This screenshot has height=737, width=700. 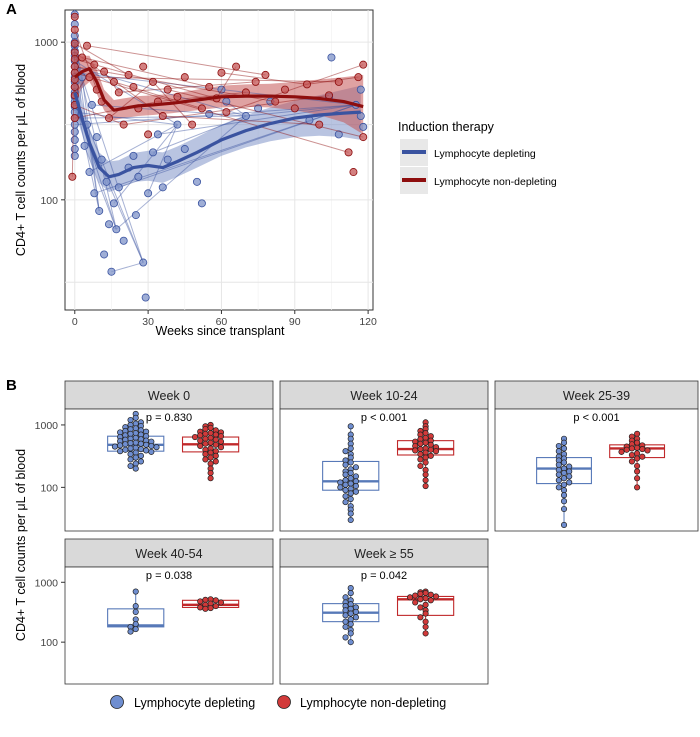 I want to click on facet-title-0: Week 0, so click(x=169, y=396).